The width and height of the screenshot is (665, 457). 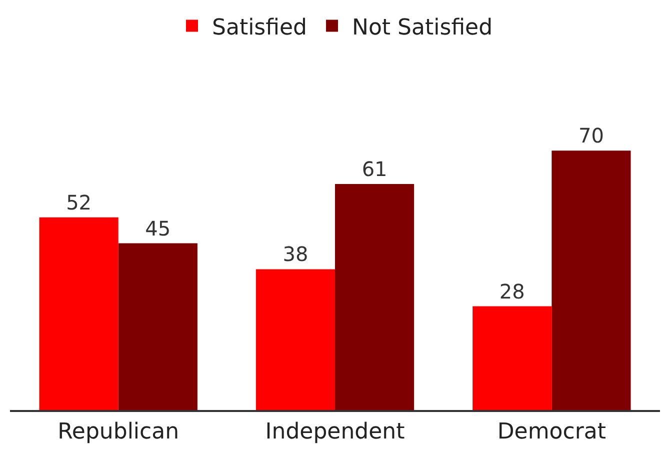 I want to click on data-label: 70, so click(x=591, y=136).